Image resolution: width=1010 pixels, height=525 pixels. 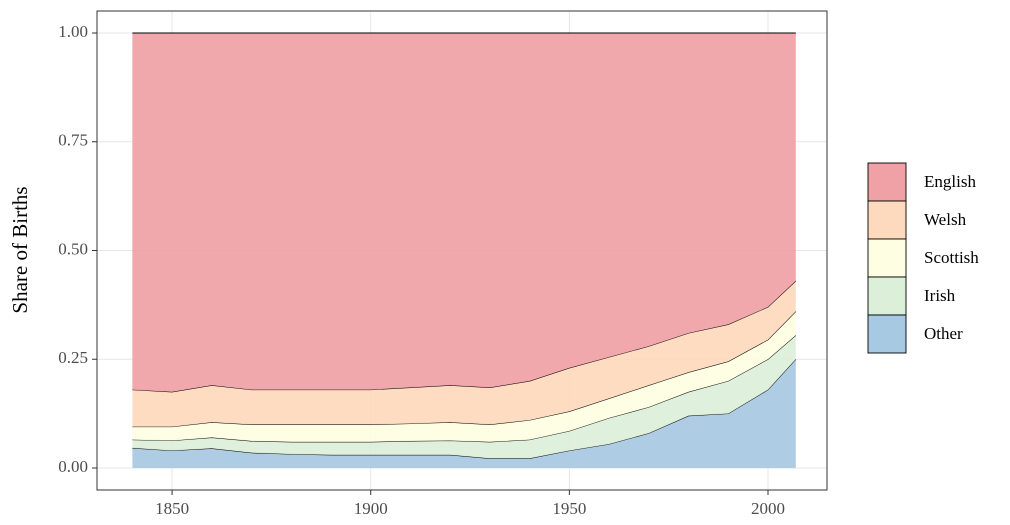 I want to click on y-tick-label: 1.00, so click(x=73, y=31).